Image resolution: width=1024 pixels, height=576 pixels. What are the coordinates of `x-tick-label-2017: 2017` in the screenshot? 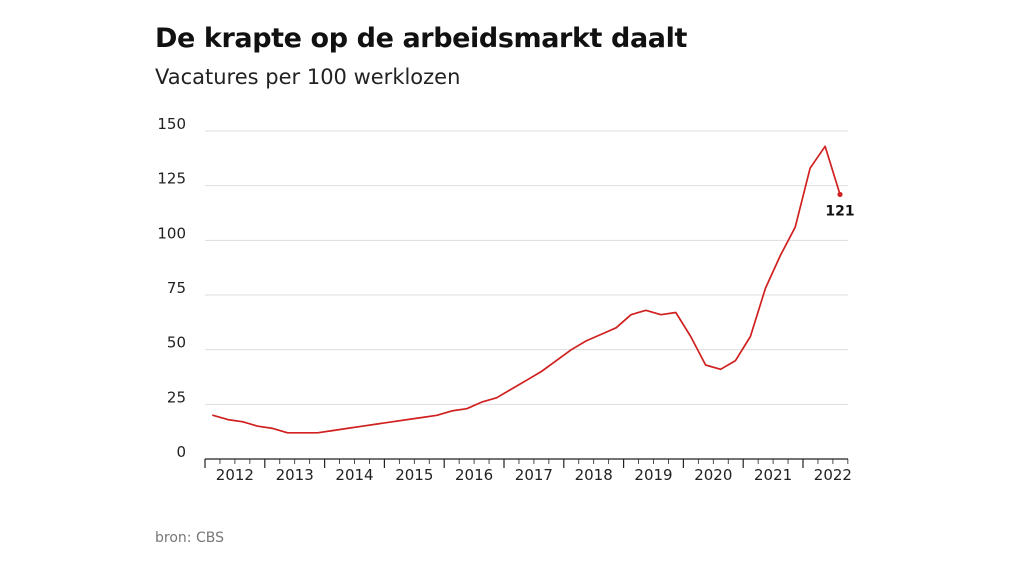 It's located at (534, 475).